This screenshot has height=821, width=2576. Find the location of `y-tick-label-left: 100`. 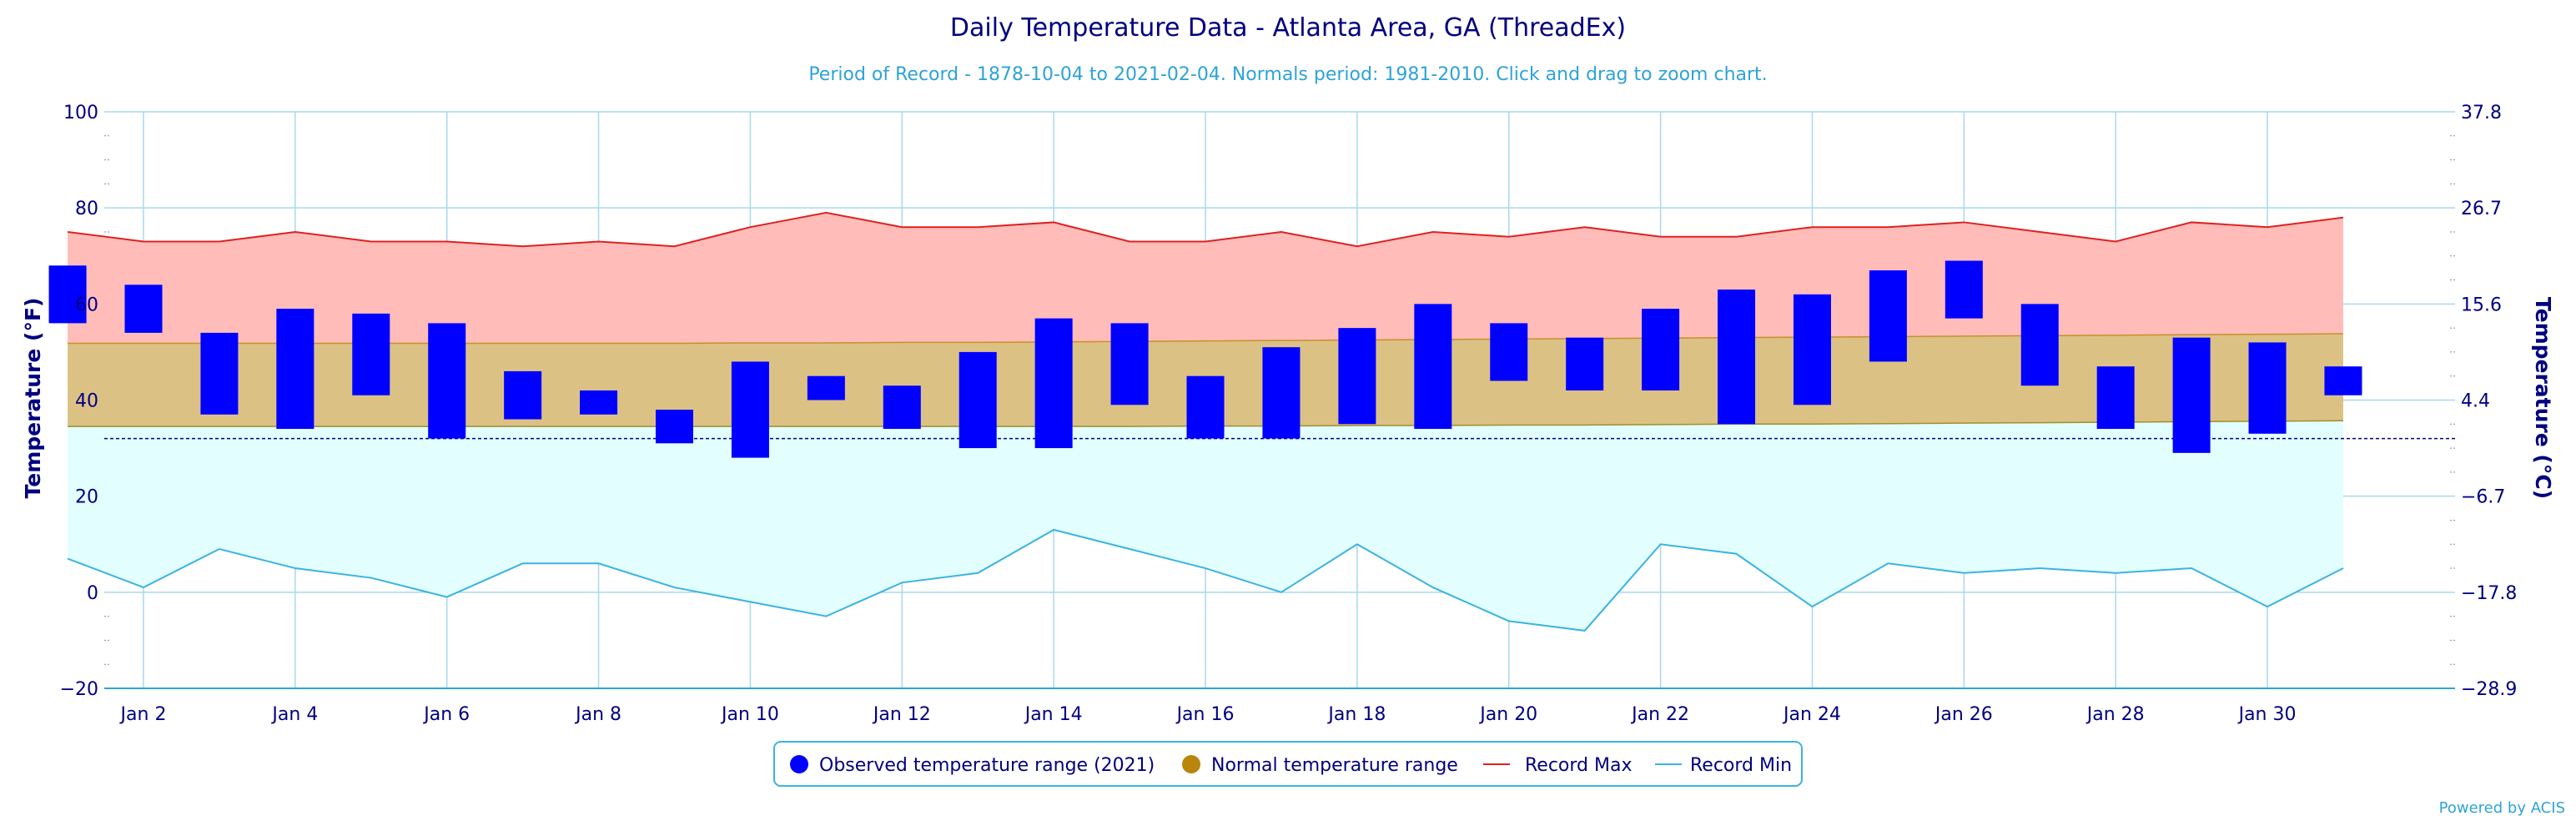

y-tick-label-left: 100 is located at coordinates (80, 113).